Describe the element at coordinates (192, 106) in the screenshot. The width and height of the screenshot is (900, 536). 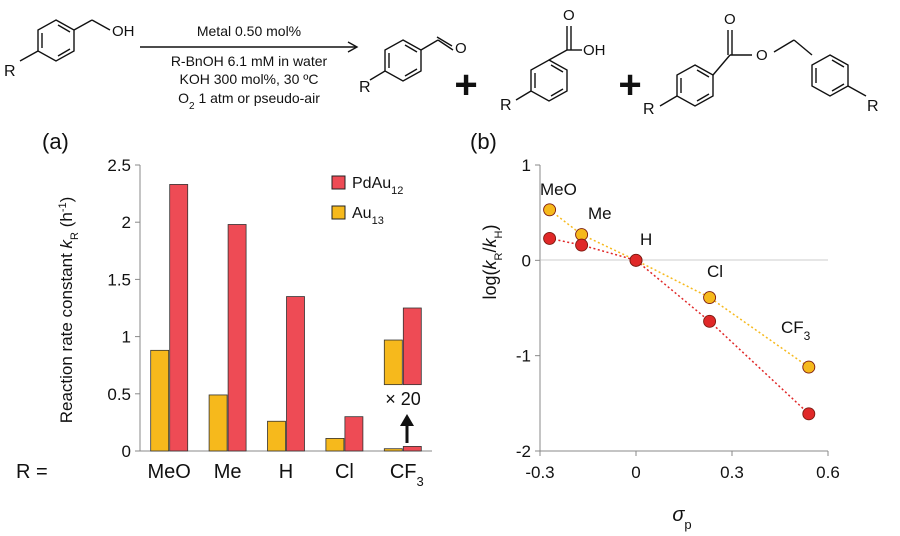
I see `condition-oxygen-sub: 2` at that location.